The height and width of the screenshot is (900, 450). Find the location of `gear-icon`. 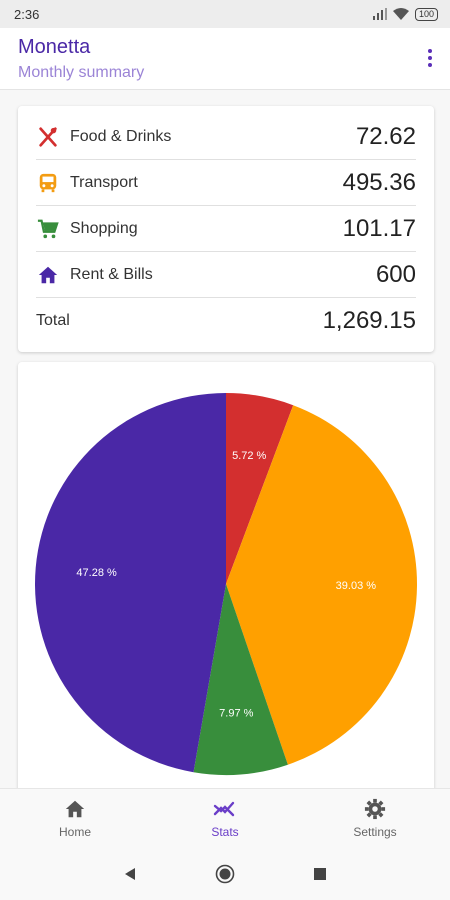

gear-icon is located at coordinates (375, 809).